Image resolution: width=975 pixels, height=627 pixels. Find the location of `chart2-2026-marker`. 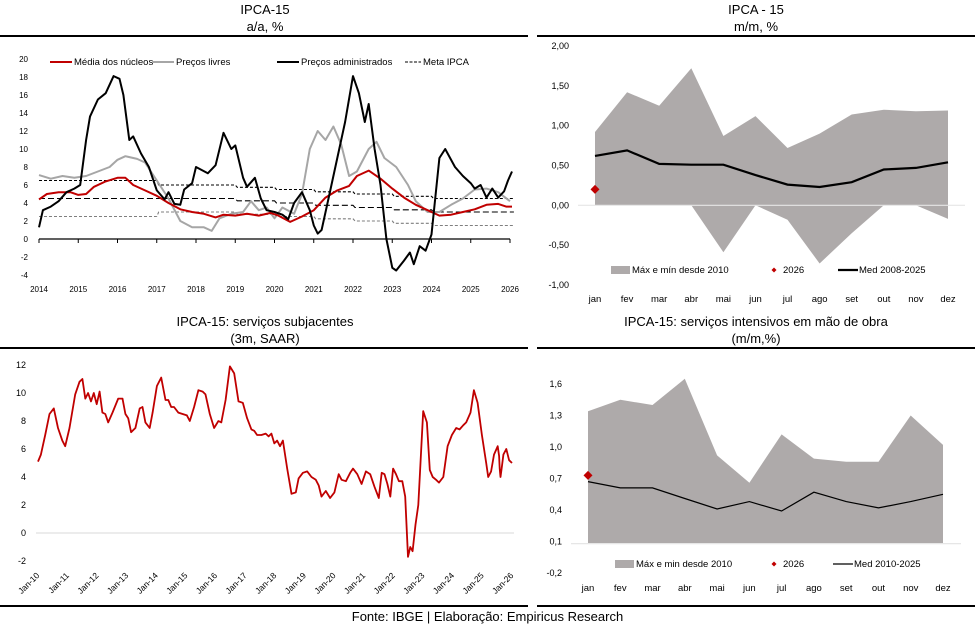

chart2-2026-marker is located at coordinates (595, 189).